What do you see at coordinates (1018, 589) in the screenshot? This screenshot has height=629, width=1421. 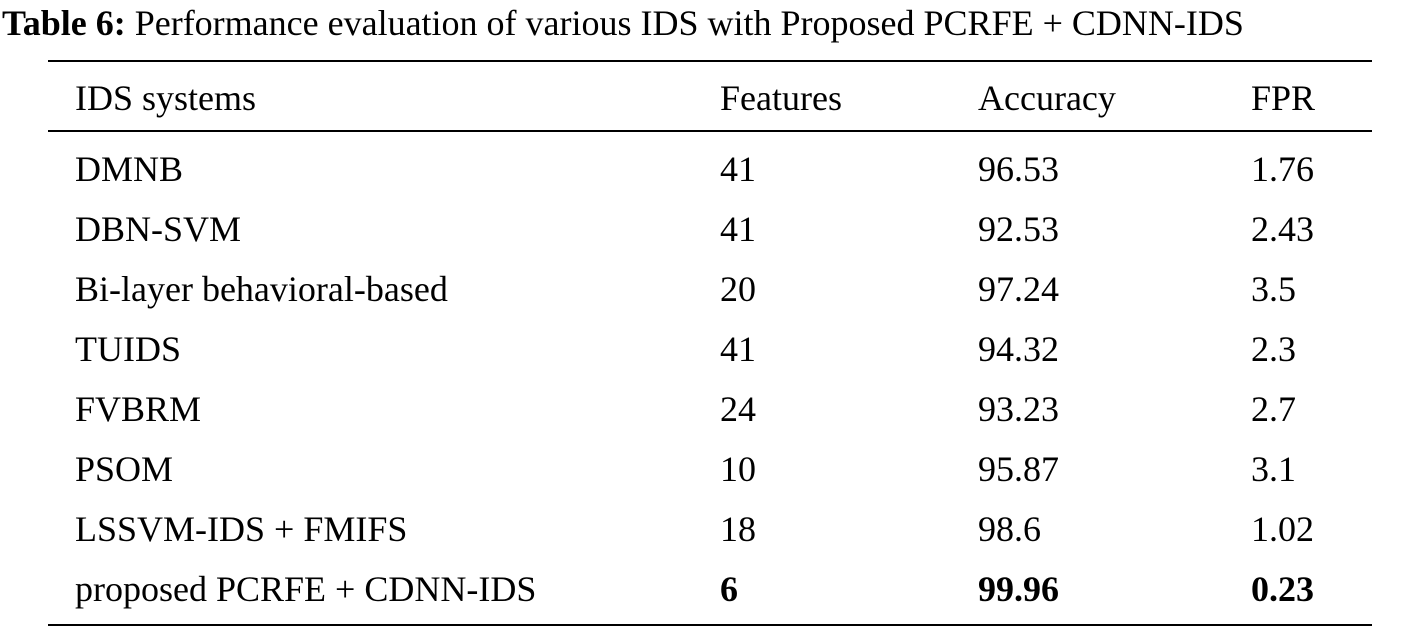 I see `cell-accuracy: 99.96` at bounding box center [1018, 589].